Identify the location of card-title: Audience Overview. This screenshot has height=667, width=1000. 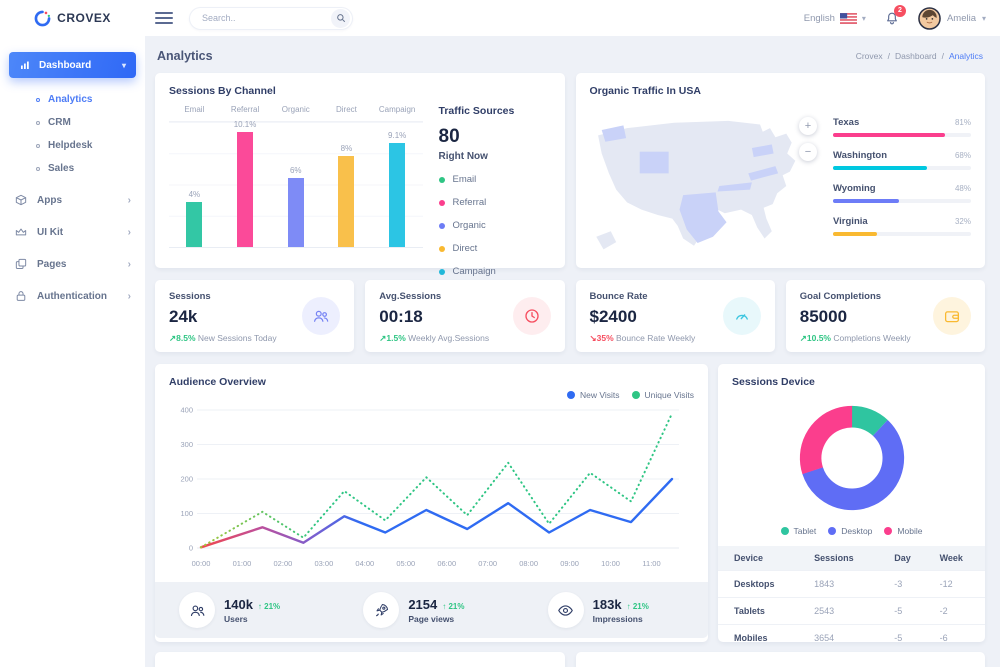
(217, 382).